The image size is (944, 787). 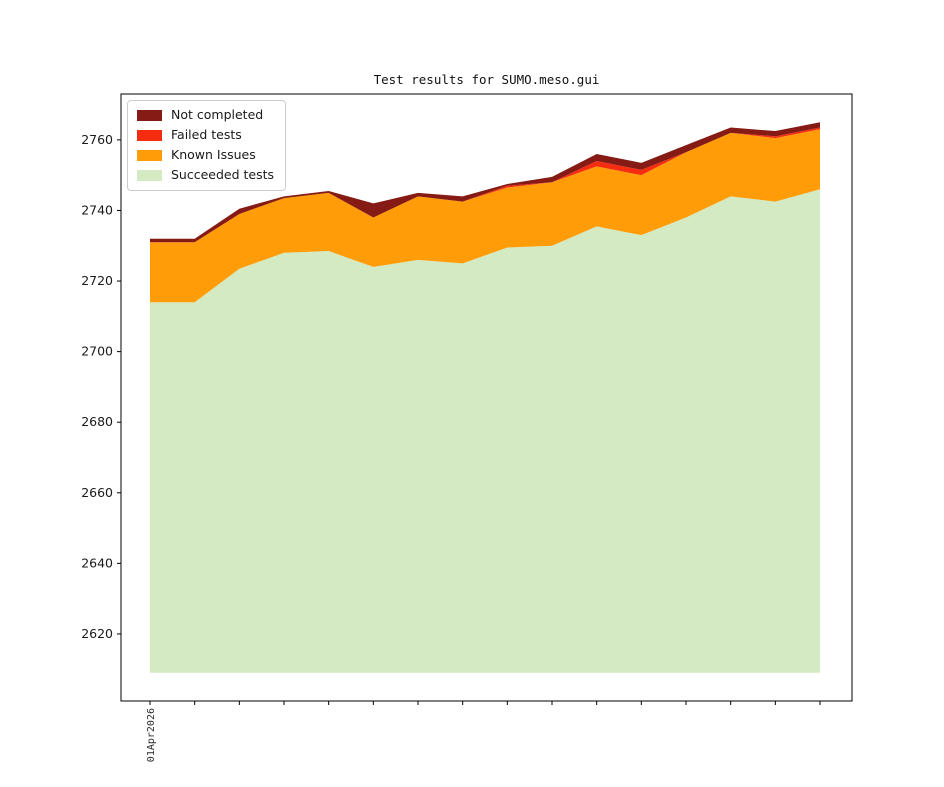 I want to click on y-tick-label: 2700, so click(x=97, y=351).